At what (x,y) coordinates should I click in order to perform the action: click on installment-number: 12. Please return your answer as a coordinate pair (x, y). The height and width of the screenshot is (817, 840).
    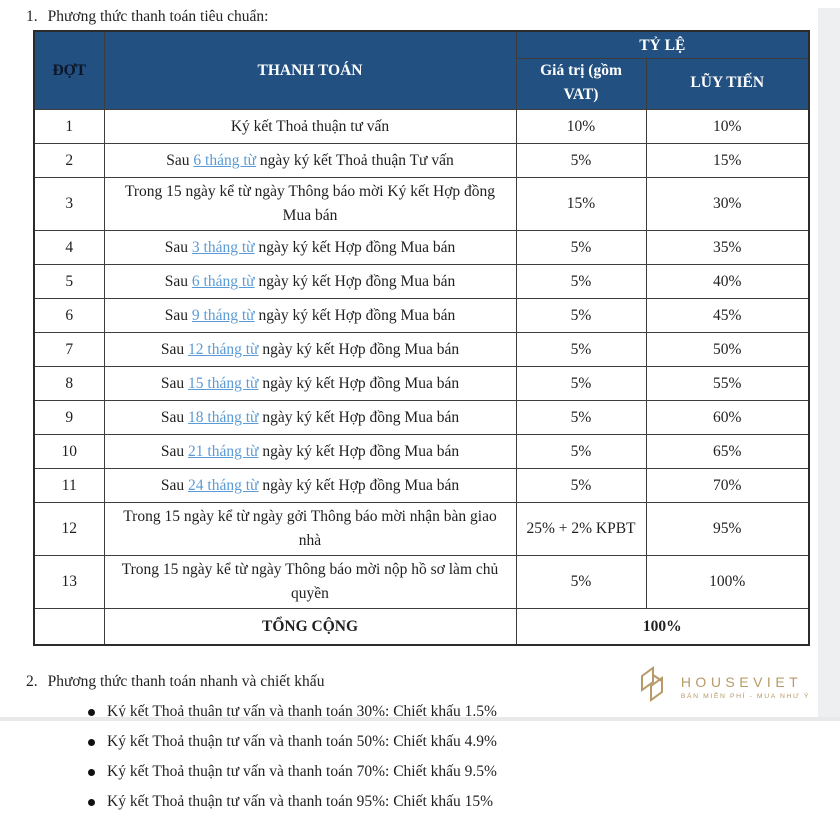
    Looking at the image, I should click on (69, 529).